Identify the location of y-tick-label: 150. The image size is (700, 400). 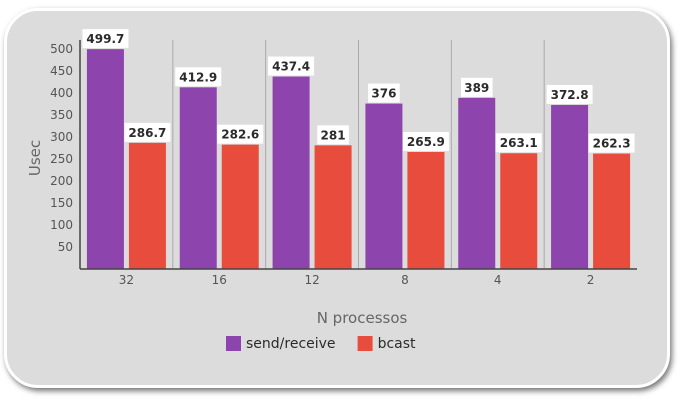
(61, 203).